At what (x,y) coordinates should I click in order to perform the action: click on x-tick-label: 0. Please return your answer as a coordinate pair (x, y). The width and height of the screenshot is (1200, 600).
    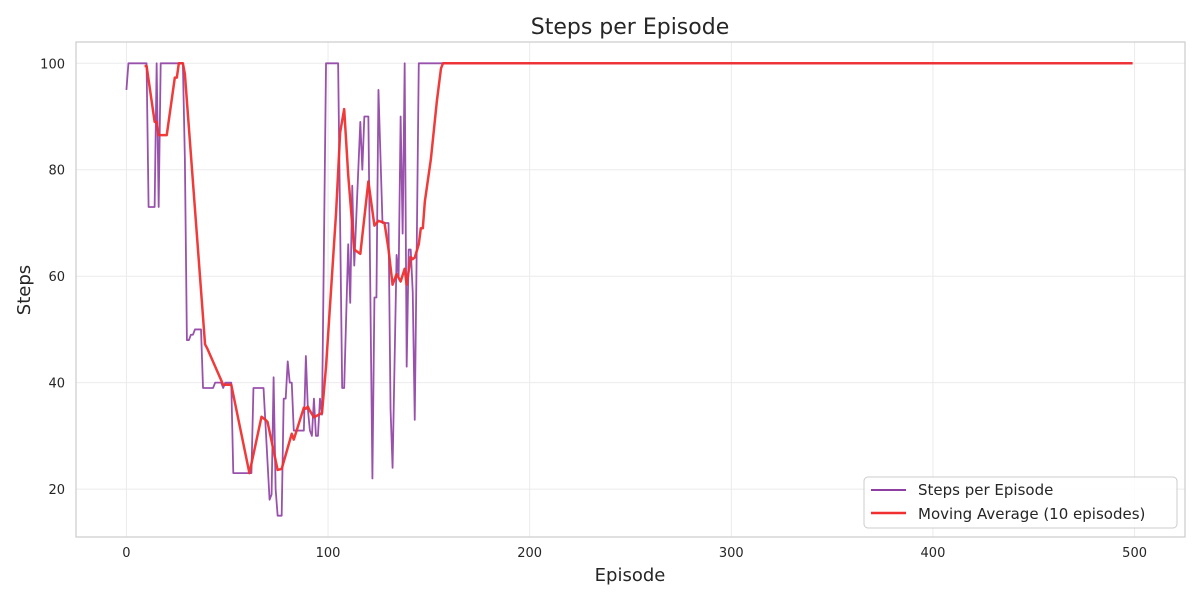
    Looking at the image, I should click on (126, 553).